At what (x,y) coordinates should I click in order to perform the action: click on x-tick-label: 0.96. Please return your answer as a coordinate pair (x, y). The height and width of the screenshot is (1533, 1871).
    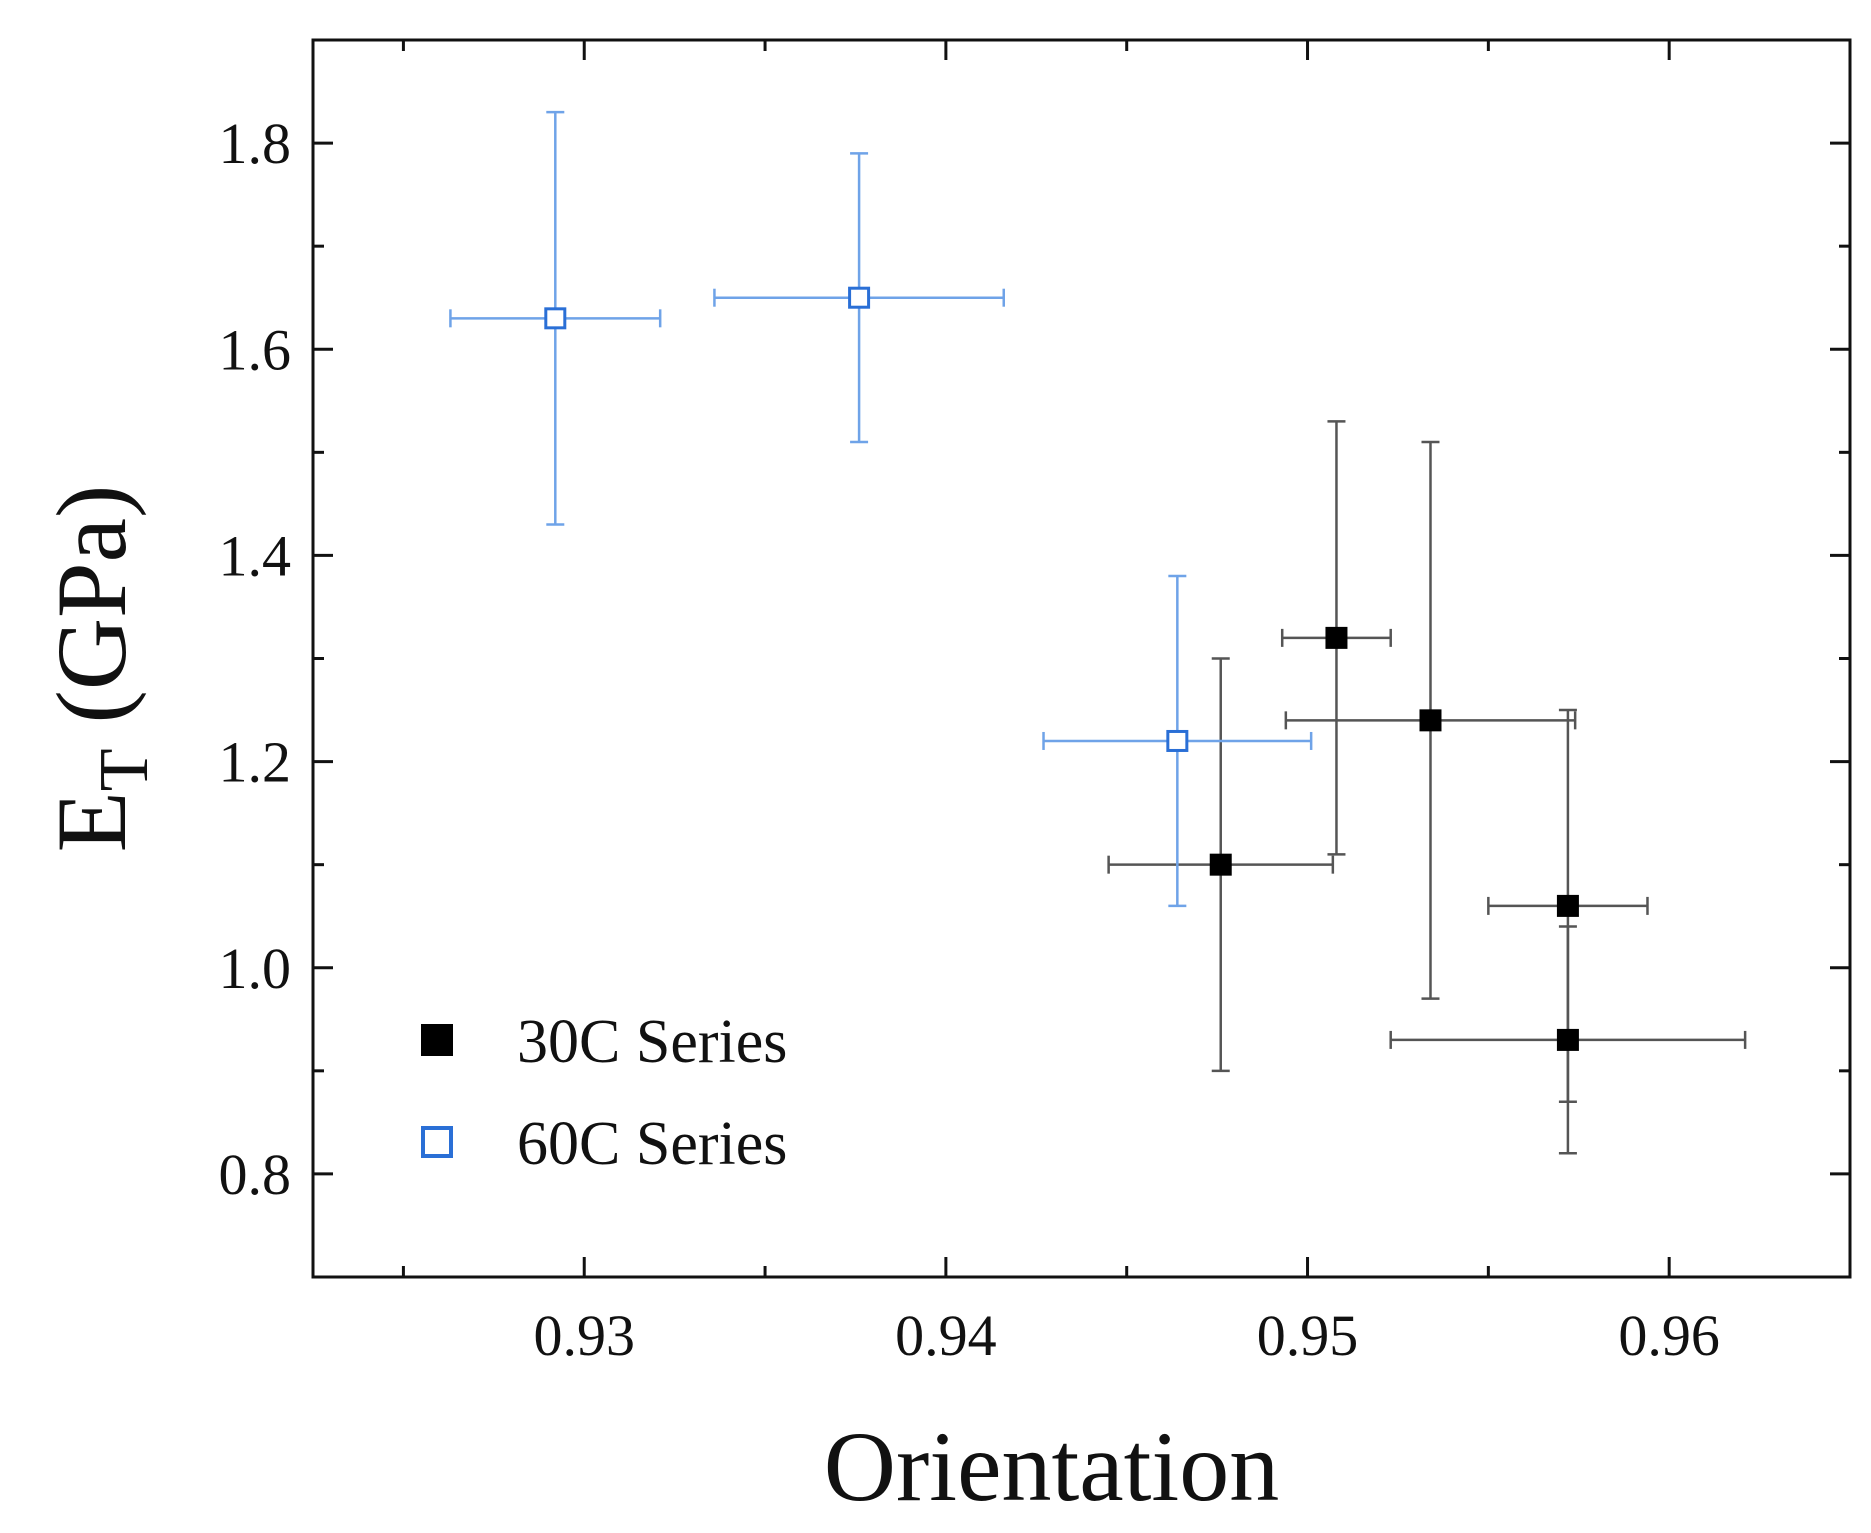
    Looking at the image, I should click on (1669, 1335).